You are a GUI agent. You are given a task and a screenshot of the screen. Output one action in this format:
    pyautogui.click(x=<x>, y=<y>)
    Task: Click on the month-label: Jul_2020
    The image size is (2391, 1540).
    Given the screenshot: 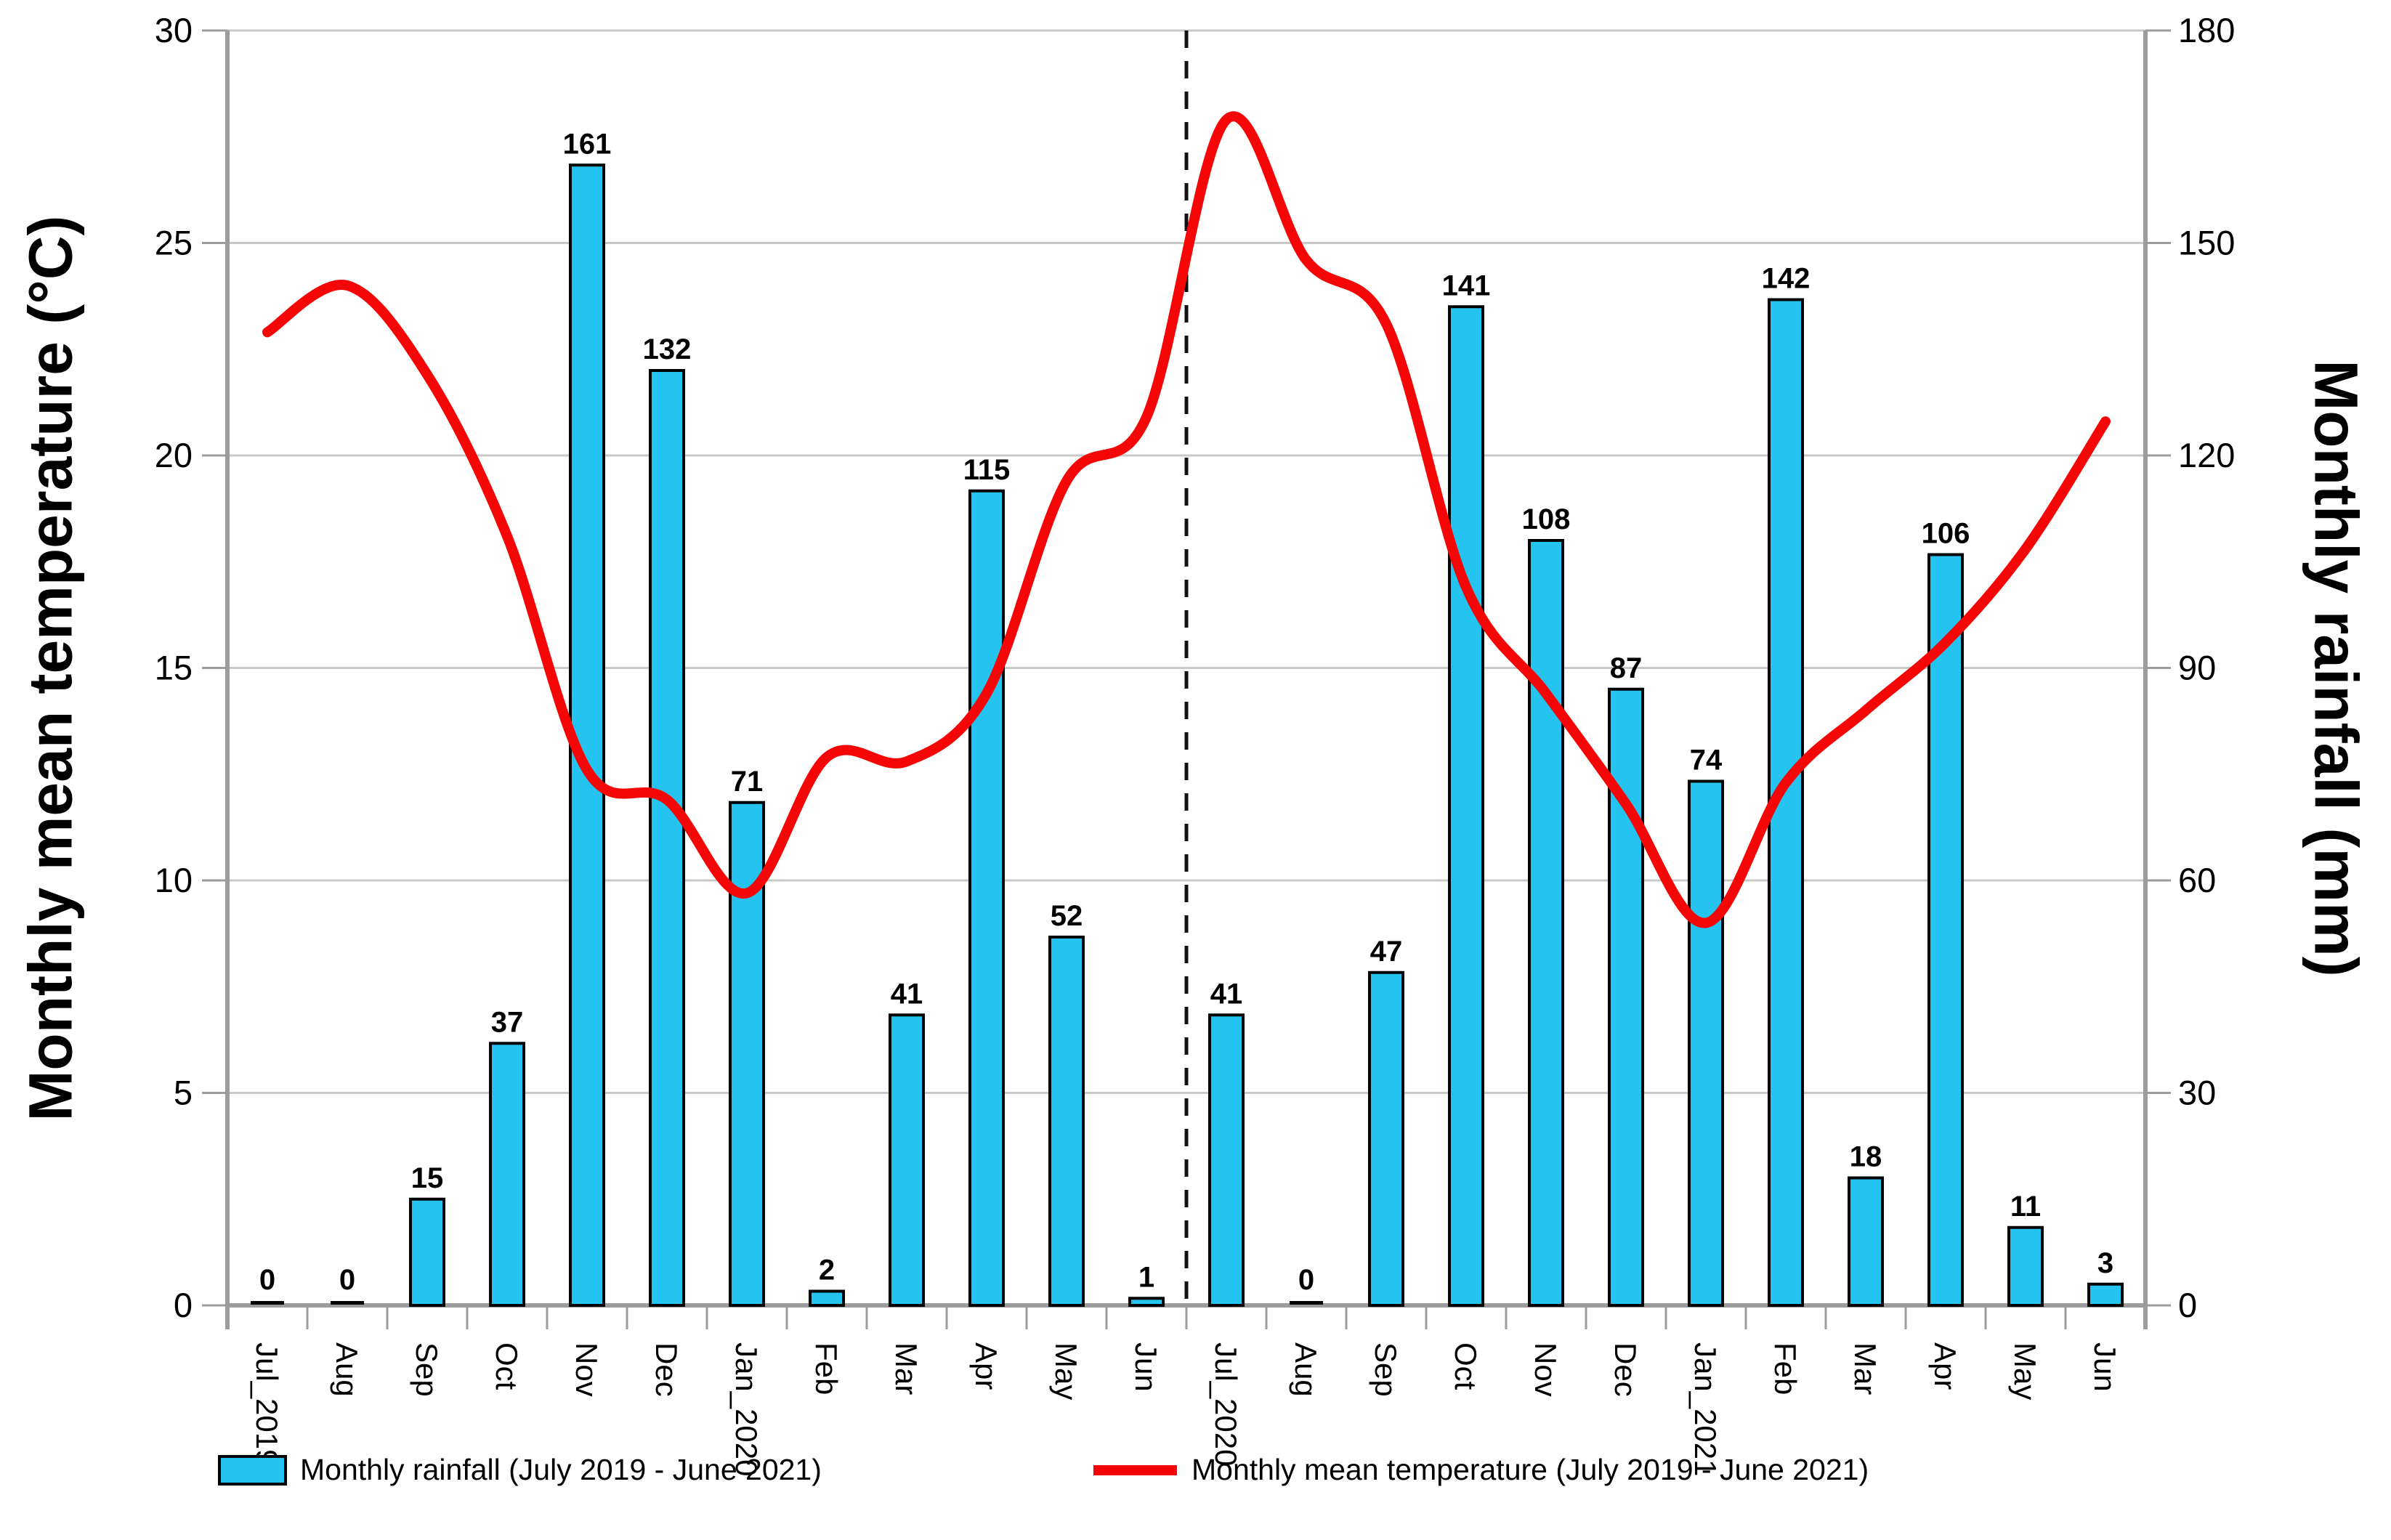 What is the action you would take?
    pyautogui.click(x=1226, y=1404)
    